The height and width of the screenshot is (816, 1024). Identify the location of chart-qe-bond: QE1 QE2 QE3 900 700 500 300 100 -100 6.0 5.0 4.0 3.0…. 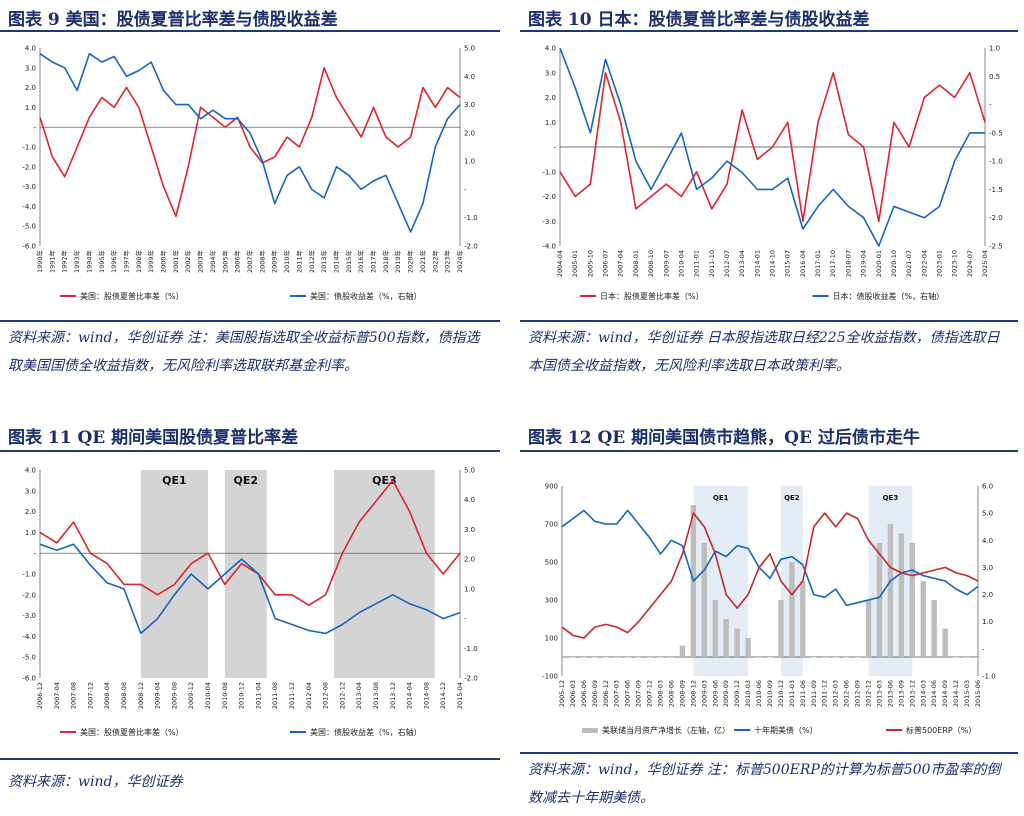
(769, 609).